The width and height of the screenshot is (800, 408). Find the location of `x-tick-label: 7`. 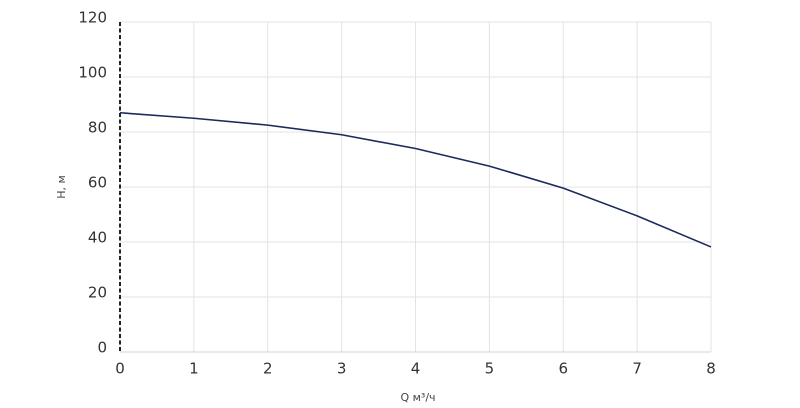

x-tick-label: 7 is located at coordinates (637, 369).